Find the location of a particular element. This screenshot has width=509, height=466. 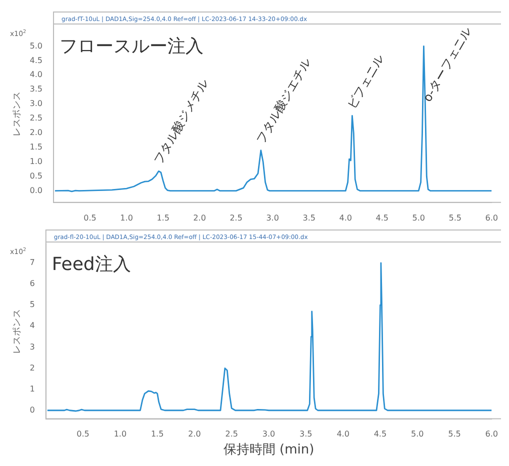

y-tick-label: 4 is located at coordinates (32, 325).